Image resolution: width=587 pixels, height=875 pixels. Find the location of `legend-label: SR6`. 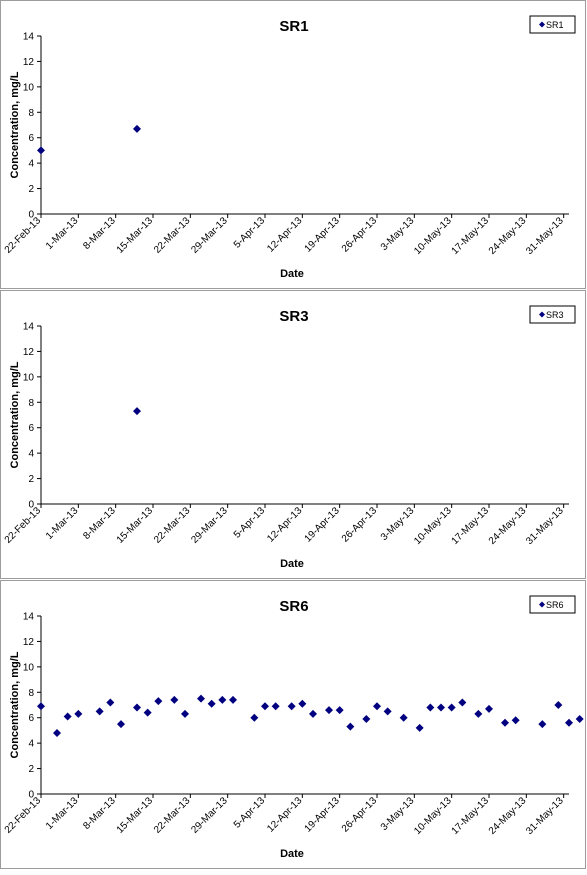

legend-label: SR6 is located at coordinates (555, 605).